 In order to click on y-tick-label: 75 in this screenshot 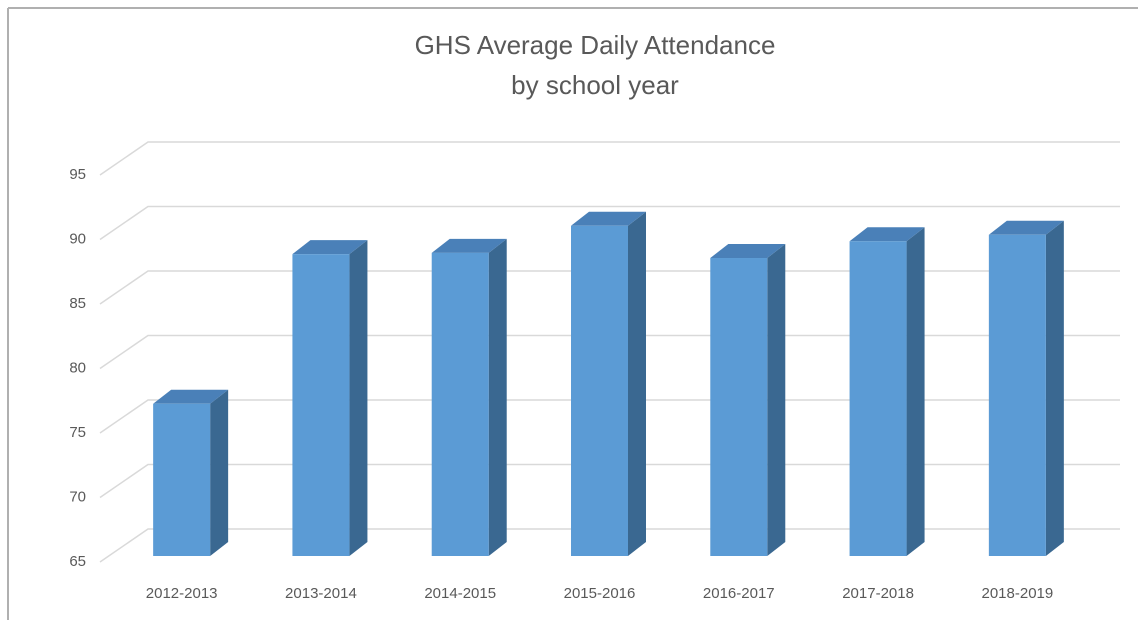, I will do `click(77, 432)`.